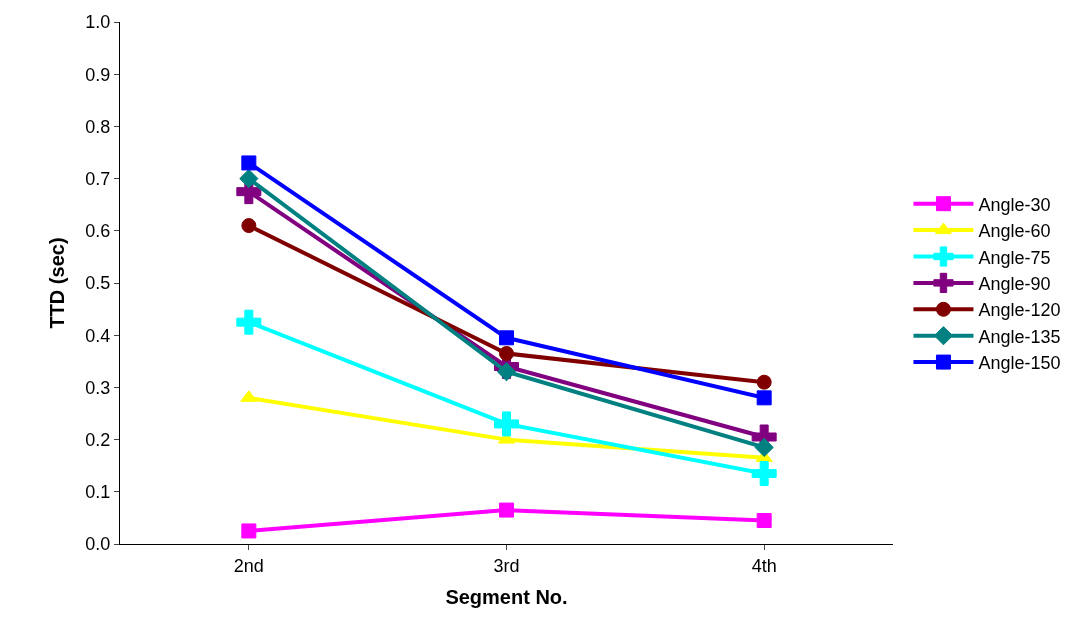 The height and width of the screenshot is (641, 1089). Describe the element at coordinates (98, 387) in the screenshot. I see `y-tick-label: 0.3` at that location.